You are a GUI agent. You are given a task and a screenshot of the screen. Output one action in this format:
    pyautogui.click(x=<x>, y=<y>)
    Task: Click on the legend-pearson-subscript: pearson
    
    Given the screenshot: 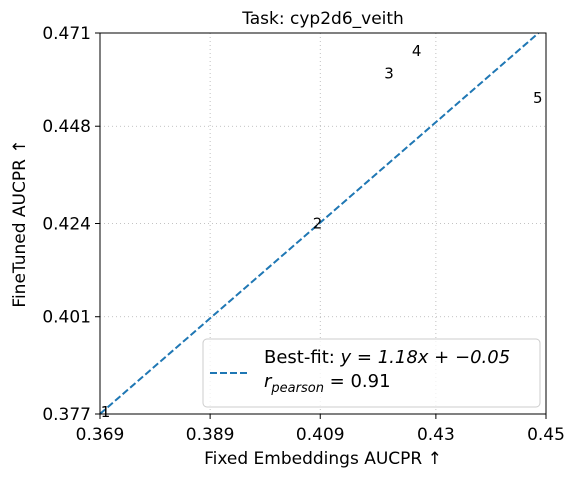 What is the action you would take?
    pyautogui.click(x=297, y=388)
    